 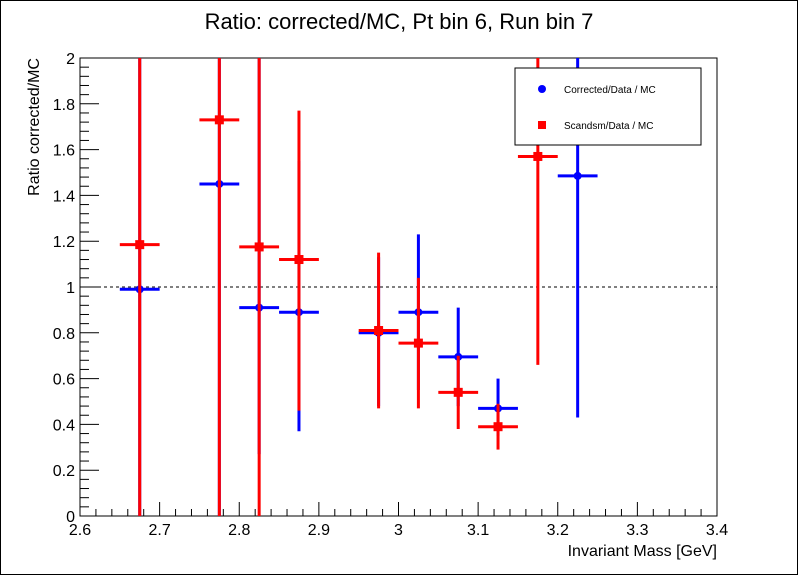 I want to click on y-tick-label: 0.8, so click(x=64, y=334).